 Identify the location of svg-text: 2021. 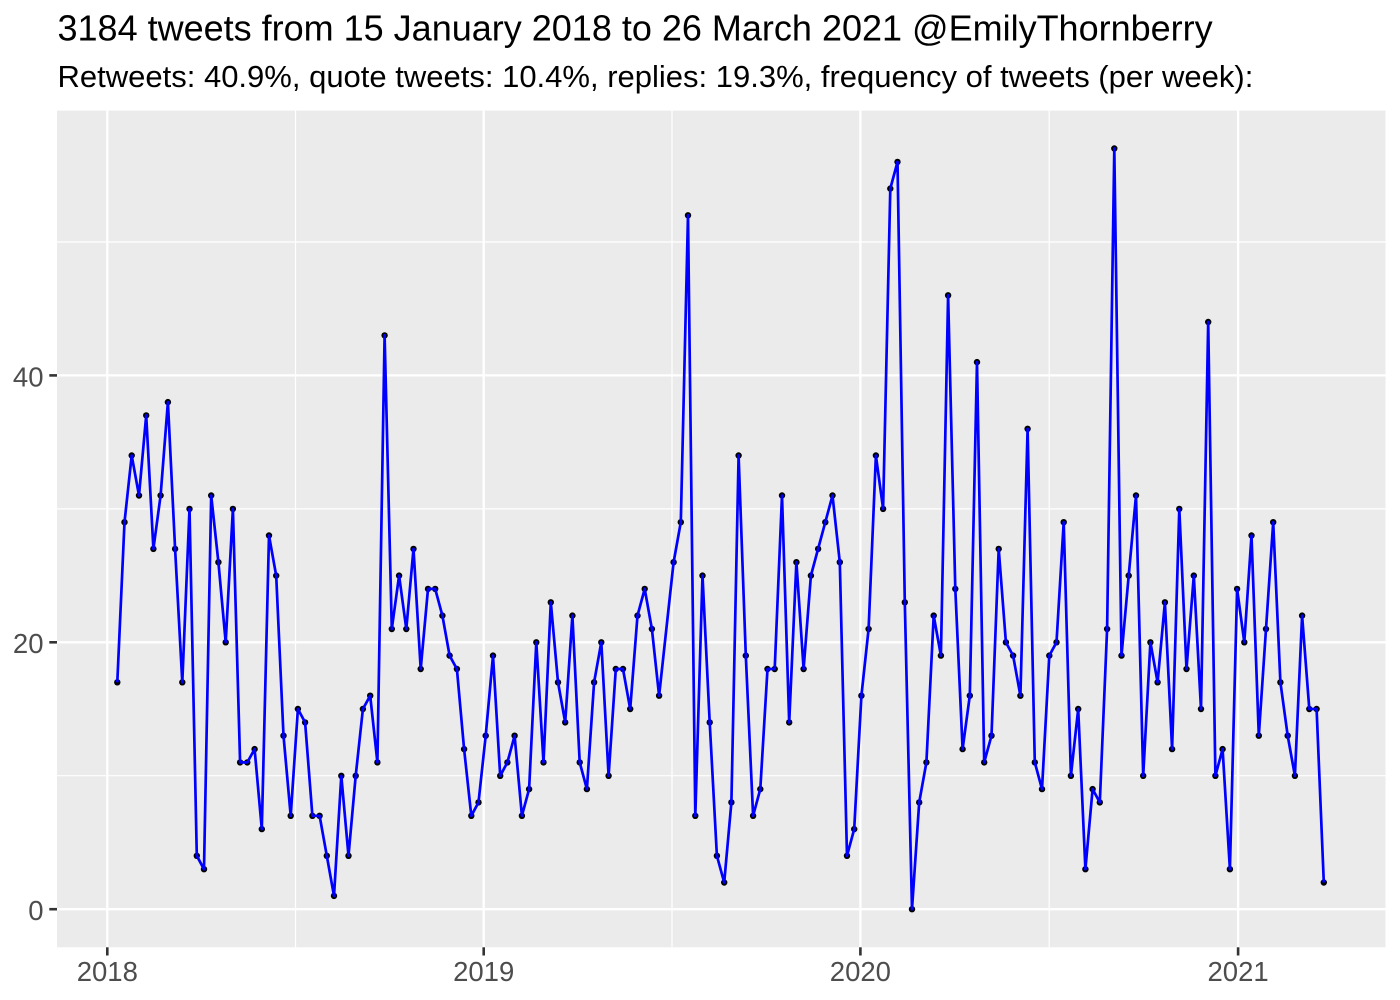
(1238, 971).